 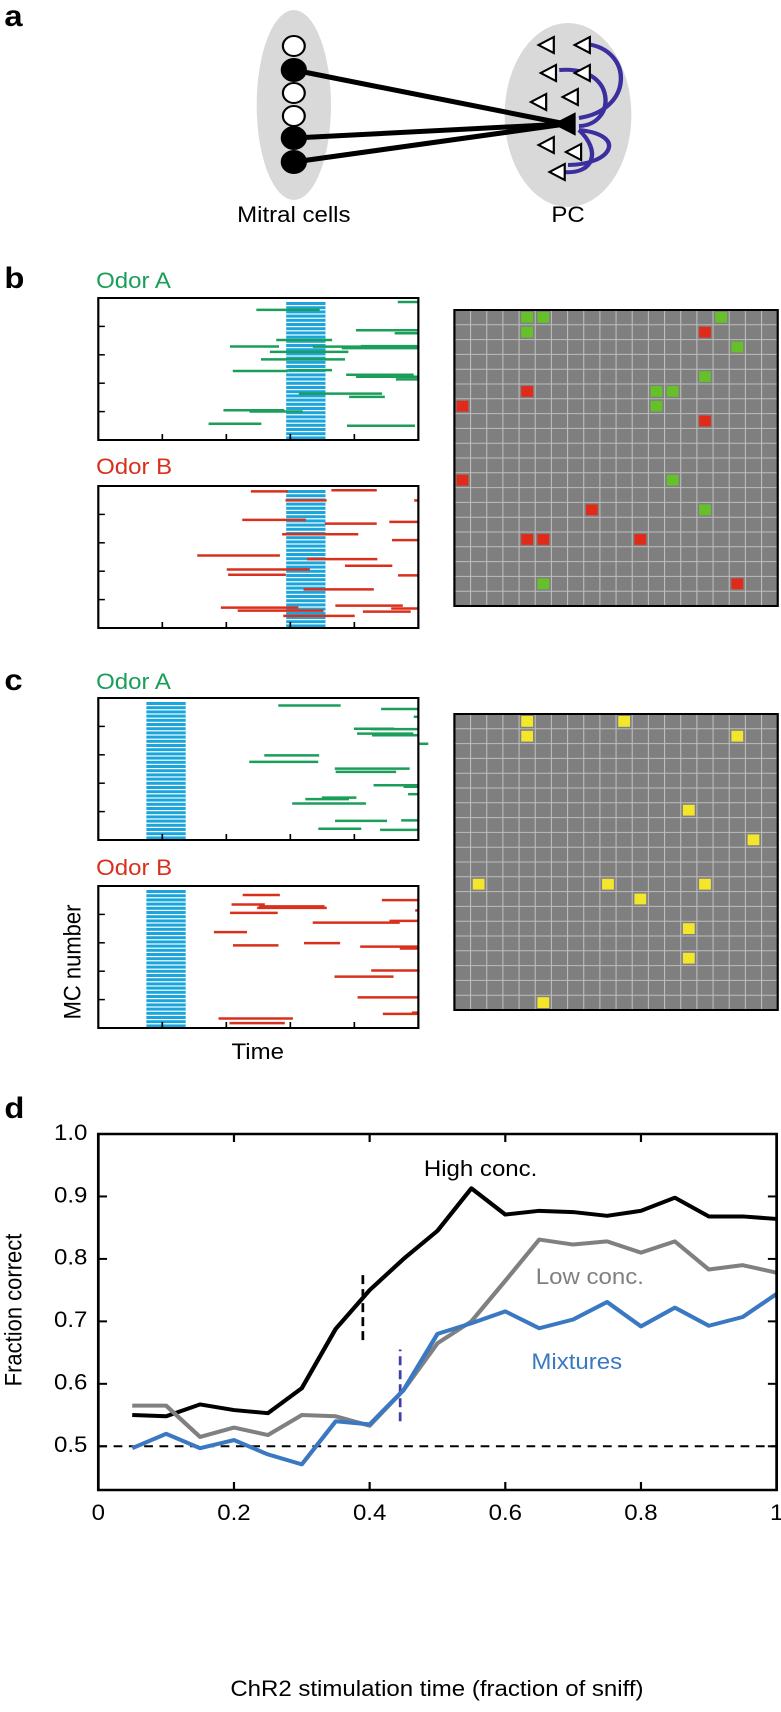 I want to click on x-label: Time, so click(x=258, y=1051).